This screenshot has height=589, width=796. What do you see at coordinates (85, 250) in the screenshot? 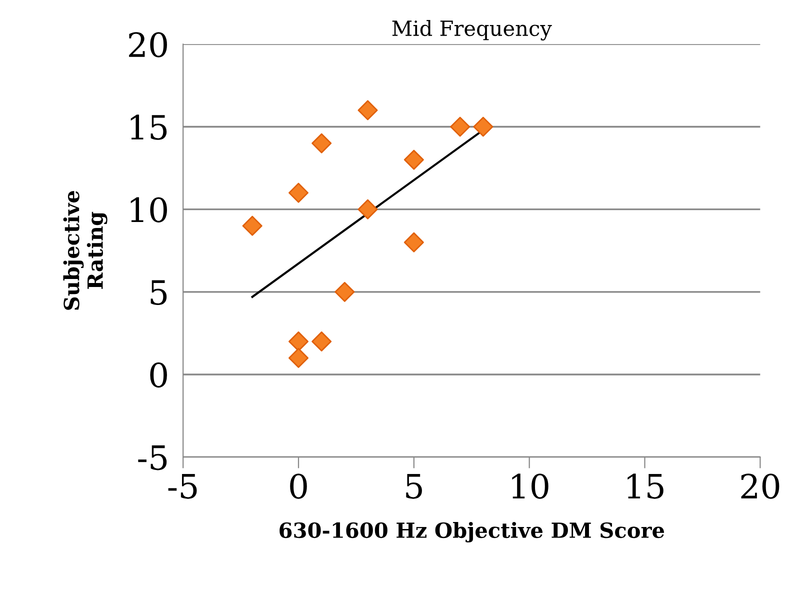
I see `y-axis-title: Subjective Rating` at bounding box center [85, 250].